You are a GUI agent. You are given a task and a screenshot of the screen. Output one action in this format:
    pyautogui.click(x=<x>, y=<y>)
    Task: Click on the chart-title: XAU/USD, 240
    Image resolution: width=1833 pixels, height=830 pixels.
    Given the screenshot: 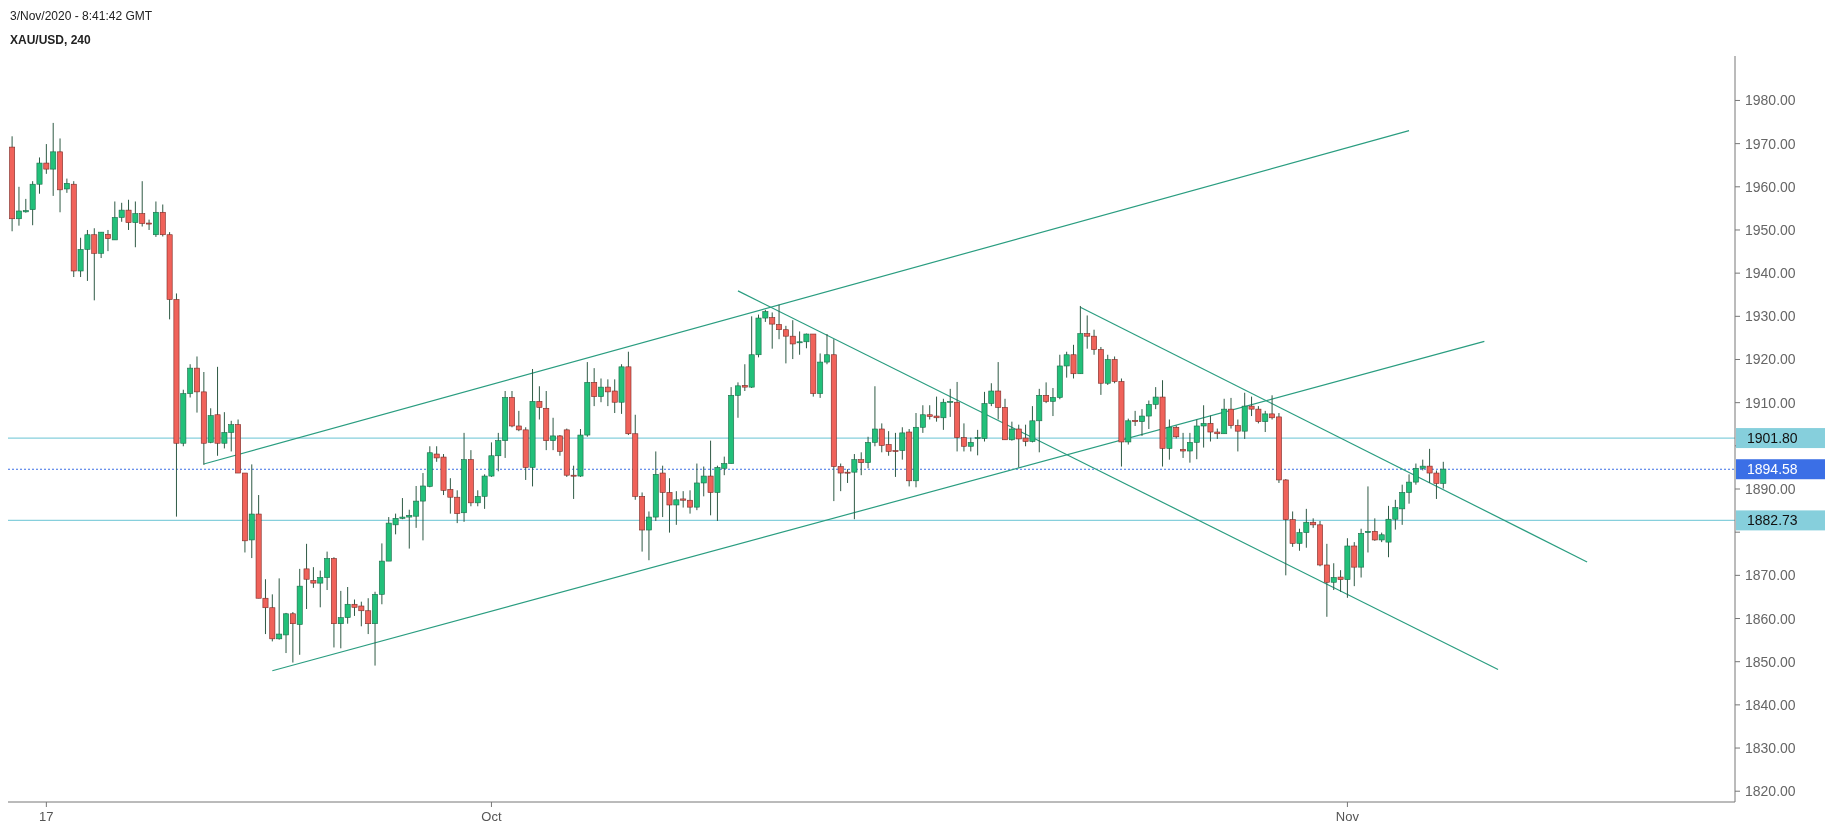 What is the action you would take?
    pyautogui.click(x=51, y=40)
    